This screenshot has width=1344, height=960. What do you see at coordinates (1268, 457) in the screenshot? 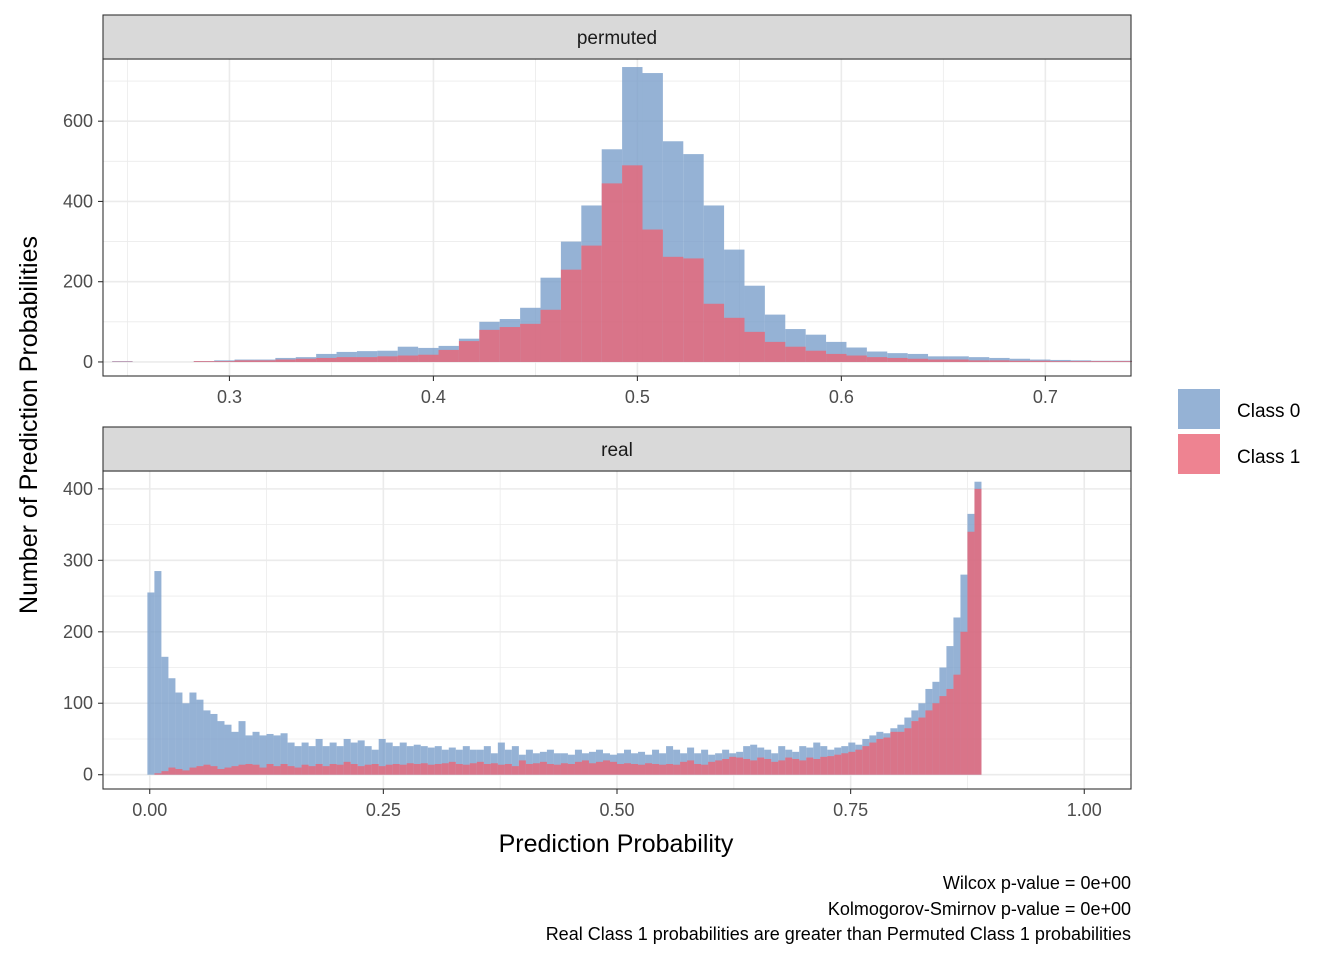
I see `legend-label-class-1: Class 1` at bounding box center [1268, 457].